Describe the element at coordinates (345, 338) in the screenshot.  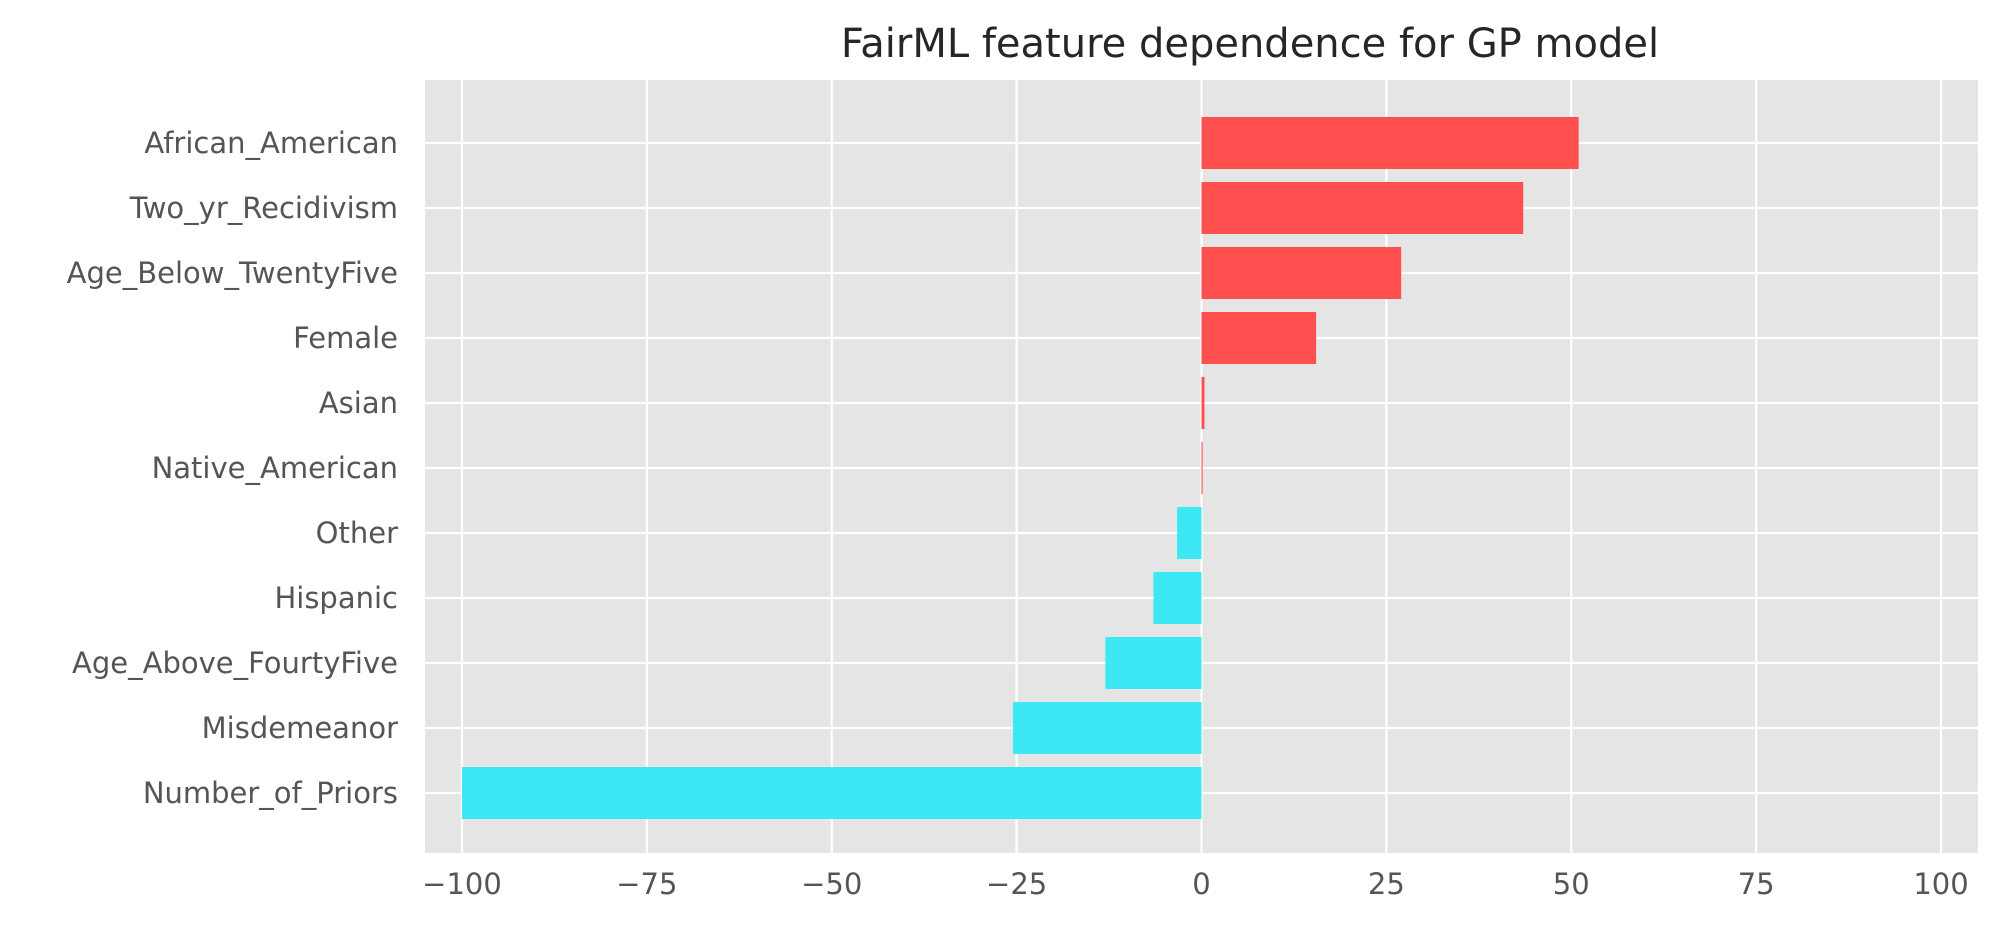
I see `y-tick-label: Female` at that location.